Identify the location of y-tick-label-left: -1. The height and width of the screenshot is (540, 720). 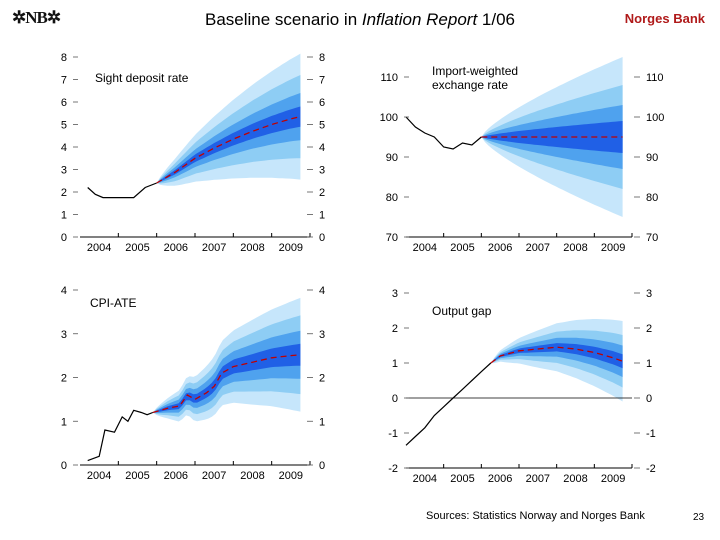
(393, 434).